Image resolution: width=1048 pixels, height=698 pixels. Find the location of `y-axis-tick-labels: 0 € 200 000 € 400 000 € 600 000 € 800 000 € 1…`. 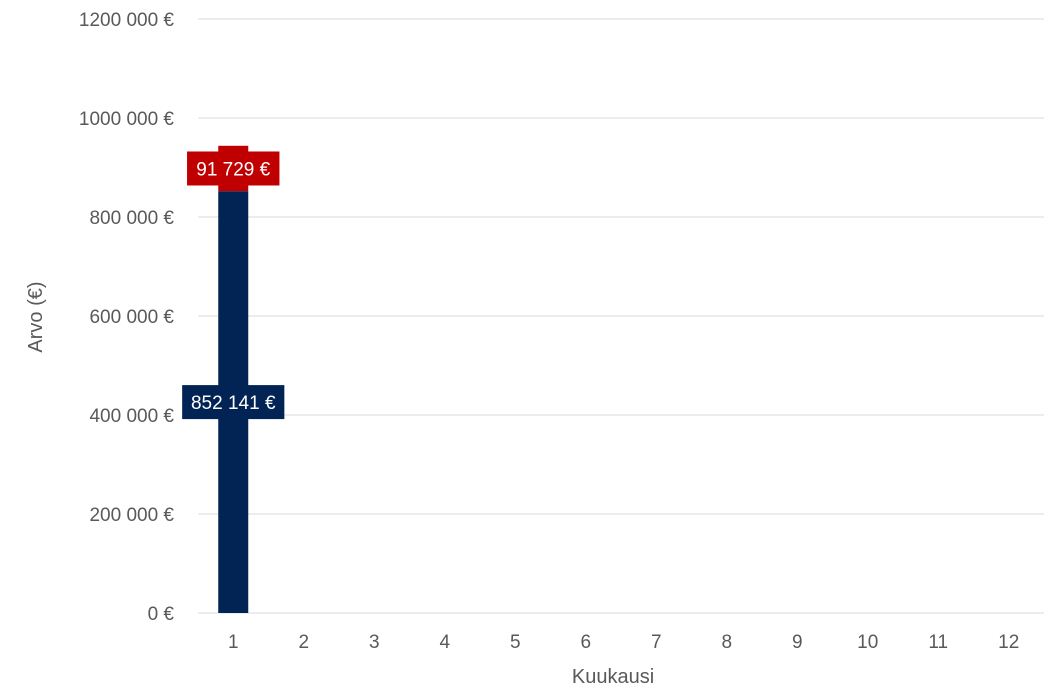

y-axis-tick-labels: 0 € 200 000 € 400 000 € 600 000 € 800 000 € 1… is located at coordinates (127, 317).